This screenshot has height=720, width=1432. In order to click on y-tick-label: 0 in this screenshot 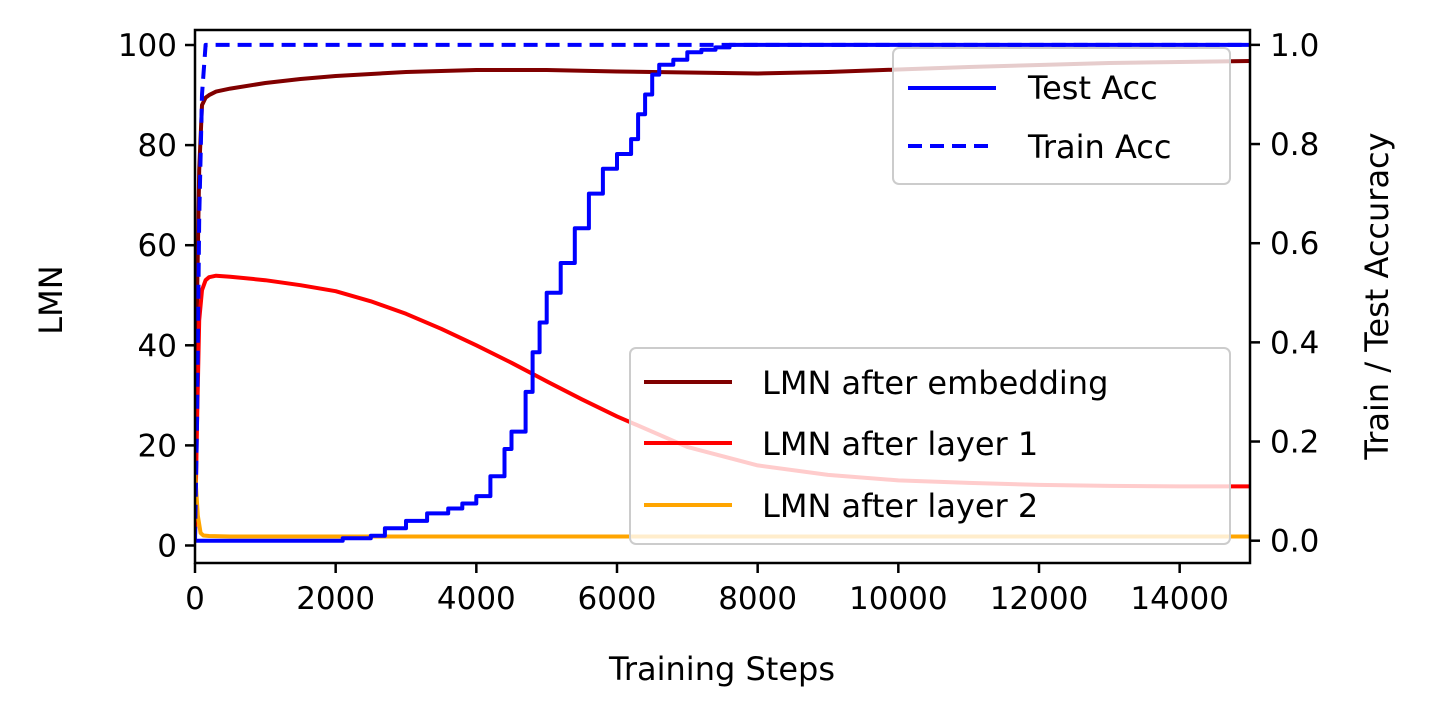, I will do `click(167, 546)`.